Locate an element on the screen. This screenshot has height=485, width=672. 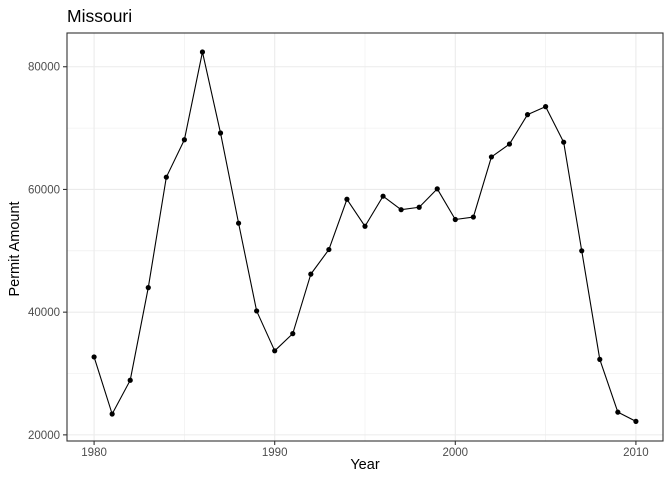
x-tick-label: 2010 is located at coordinates (636, 453).